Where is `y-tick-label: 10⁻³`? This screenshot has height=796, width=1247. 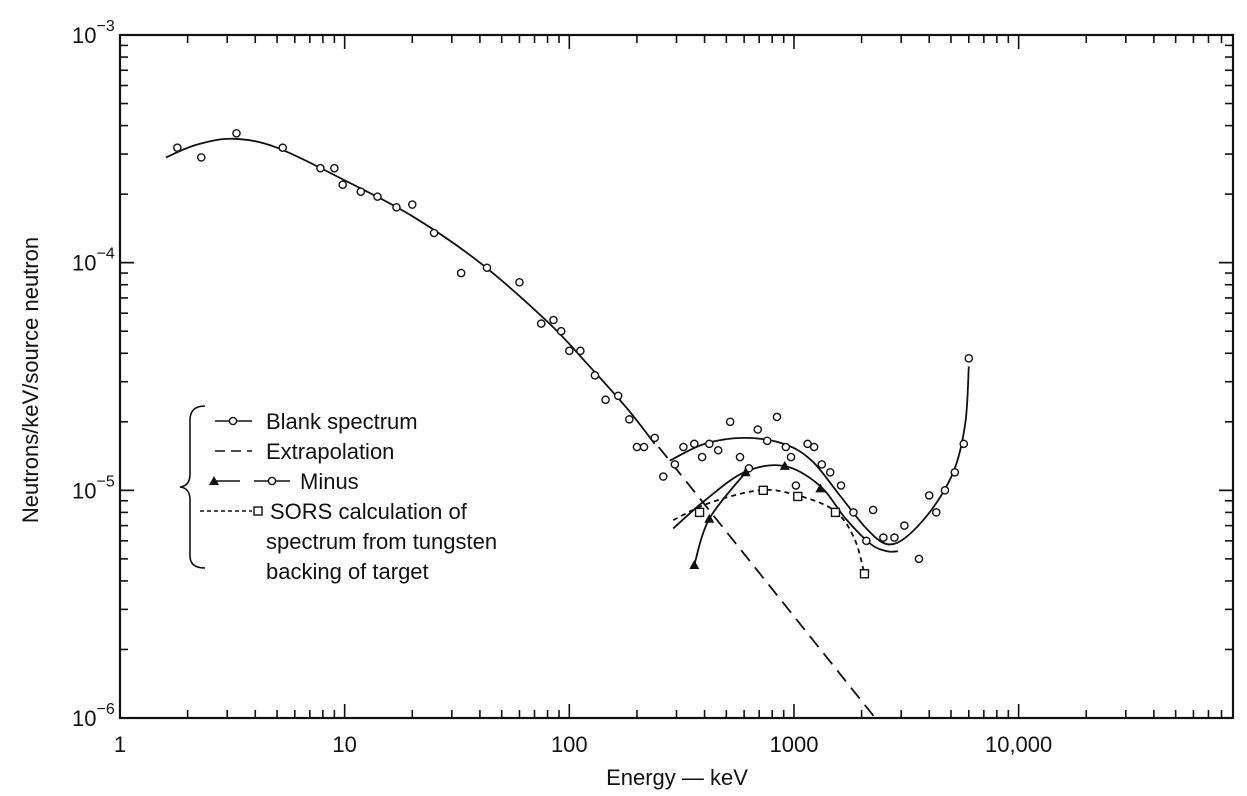 y-tick-label: 10⁻³ is located at coordinates (93, 33).